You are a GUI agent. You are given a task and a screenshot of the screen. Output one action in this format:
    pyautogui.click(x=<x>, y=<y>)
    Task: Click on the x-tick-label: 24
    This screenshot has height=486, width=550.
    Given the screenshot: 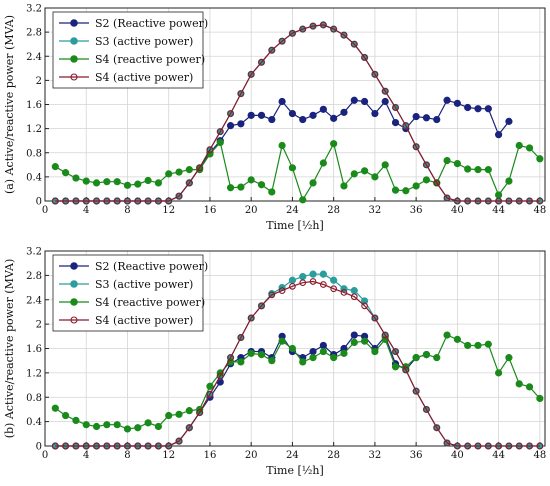 What is the action you would take?
    pyautogui.click(x=292, y=210)
    